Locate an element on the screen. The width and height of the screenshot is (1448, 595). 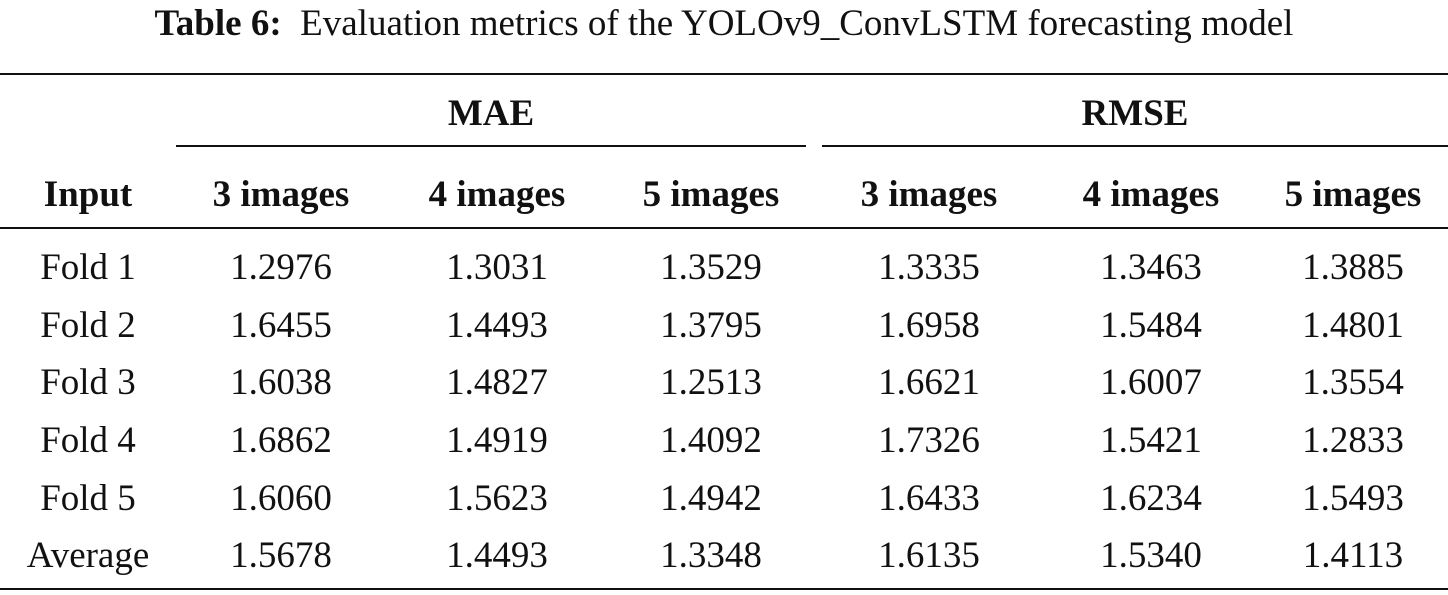
row-label: Average is located at coordinates (88, 555).